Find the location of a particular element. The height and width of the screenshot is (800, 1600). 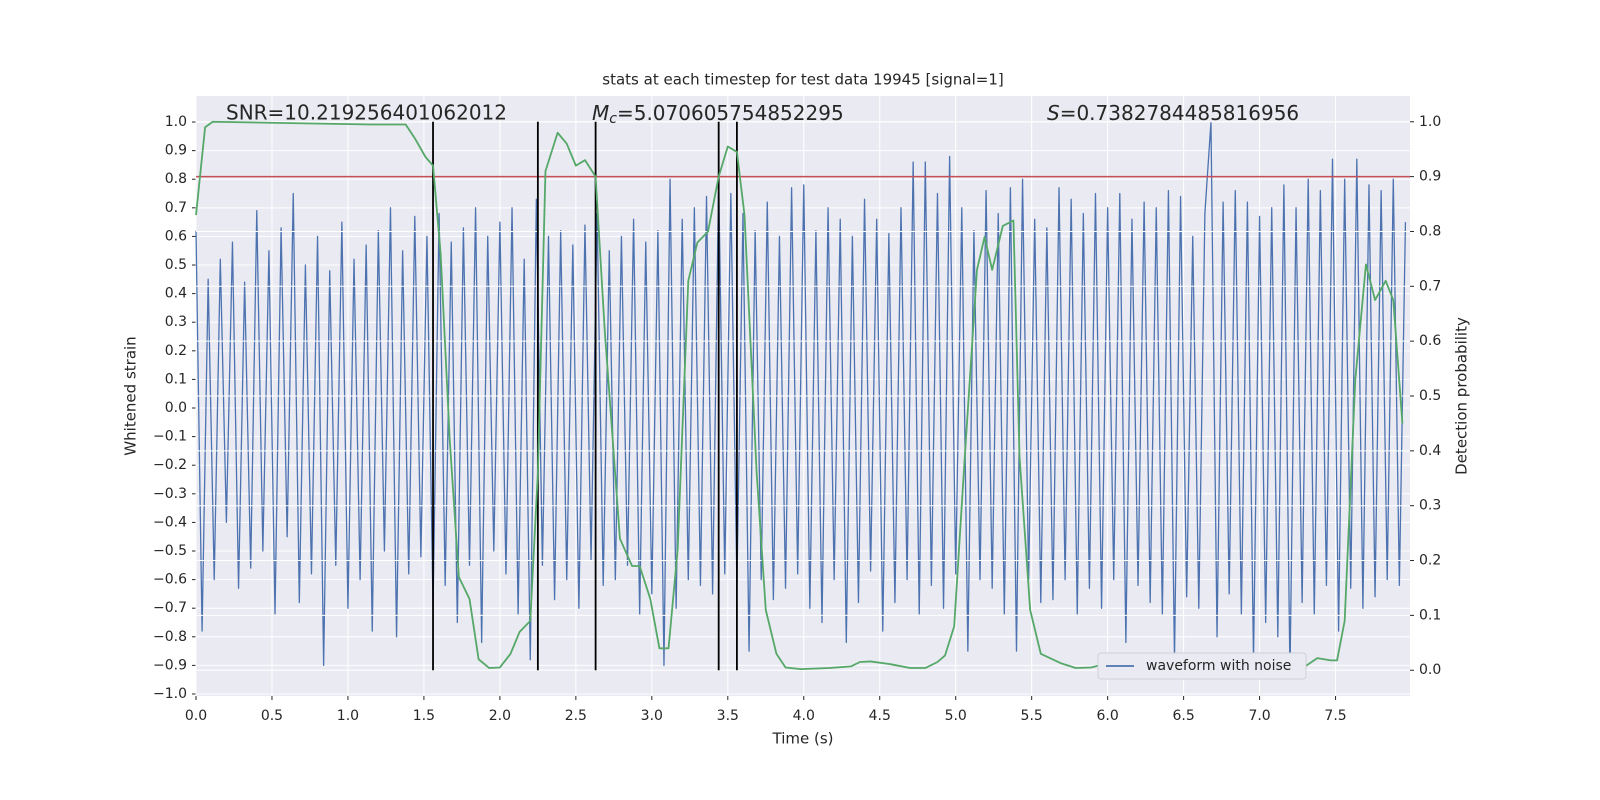

y-tick-label: 0.9 is located at coordinates (176, 151).